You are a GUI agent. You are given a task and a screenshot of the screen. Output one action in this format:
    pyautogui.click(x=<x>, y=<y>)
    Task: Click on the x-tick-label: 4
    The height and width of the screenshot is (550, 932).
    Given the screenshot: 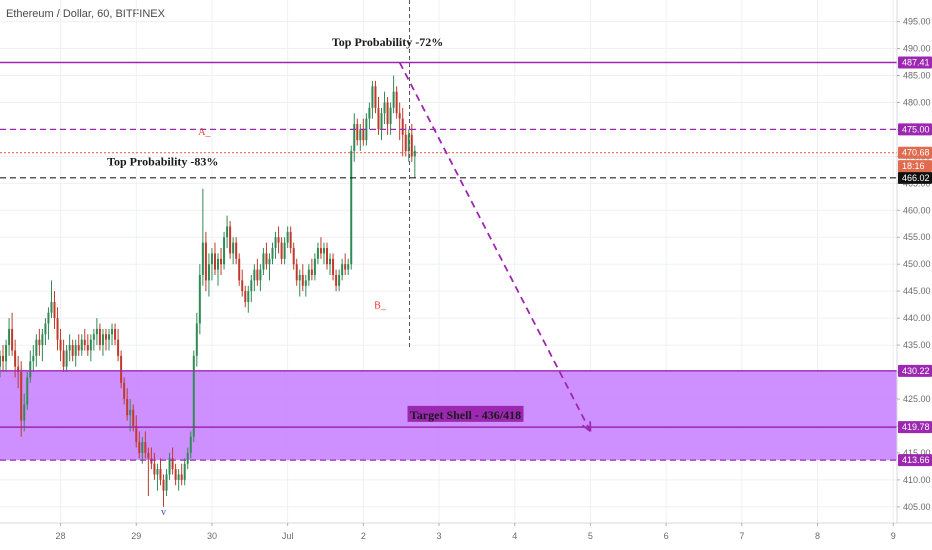 What is the action you would take?
    pyautogui.click(x=514, y=536)
    